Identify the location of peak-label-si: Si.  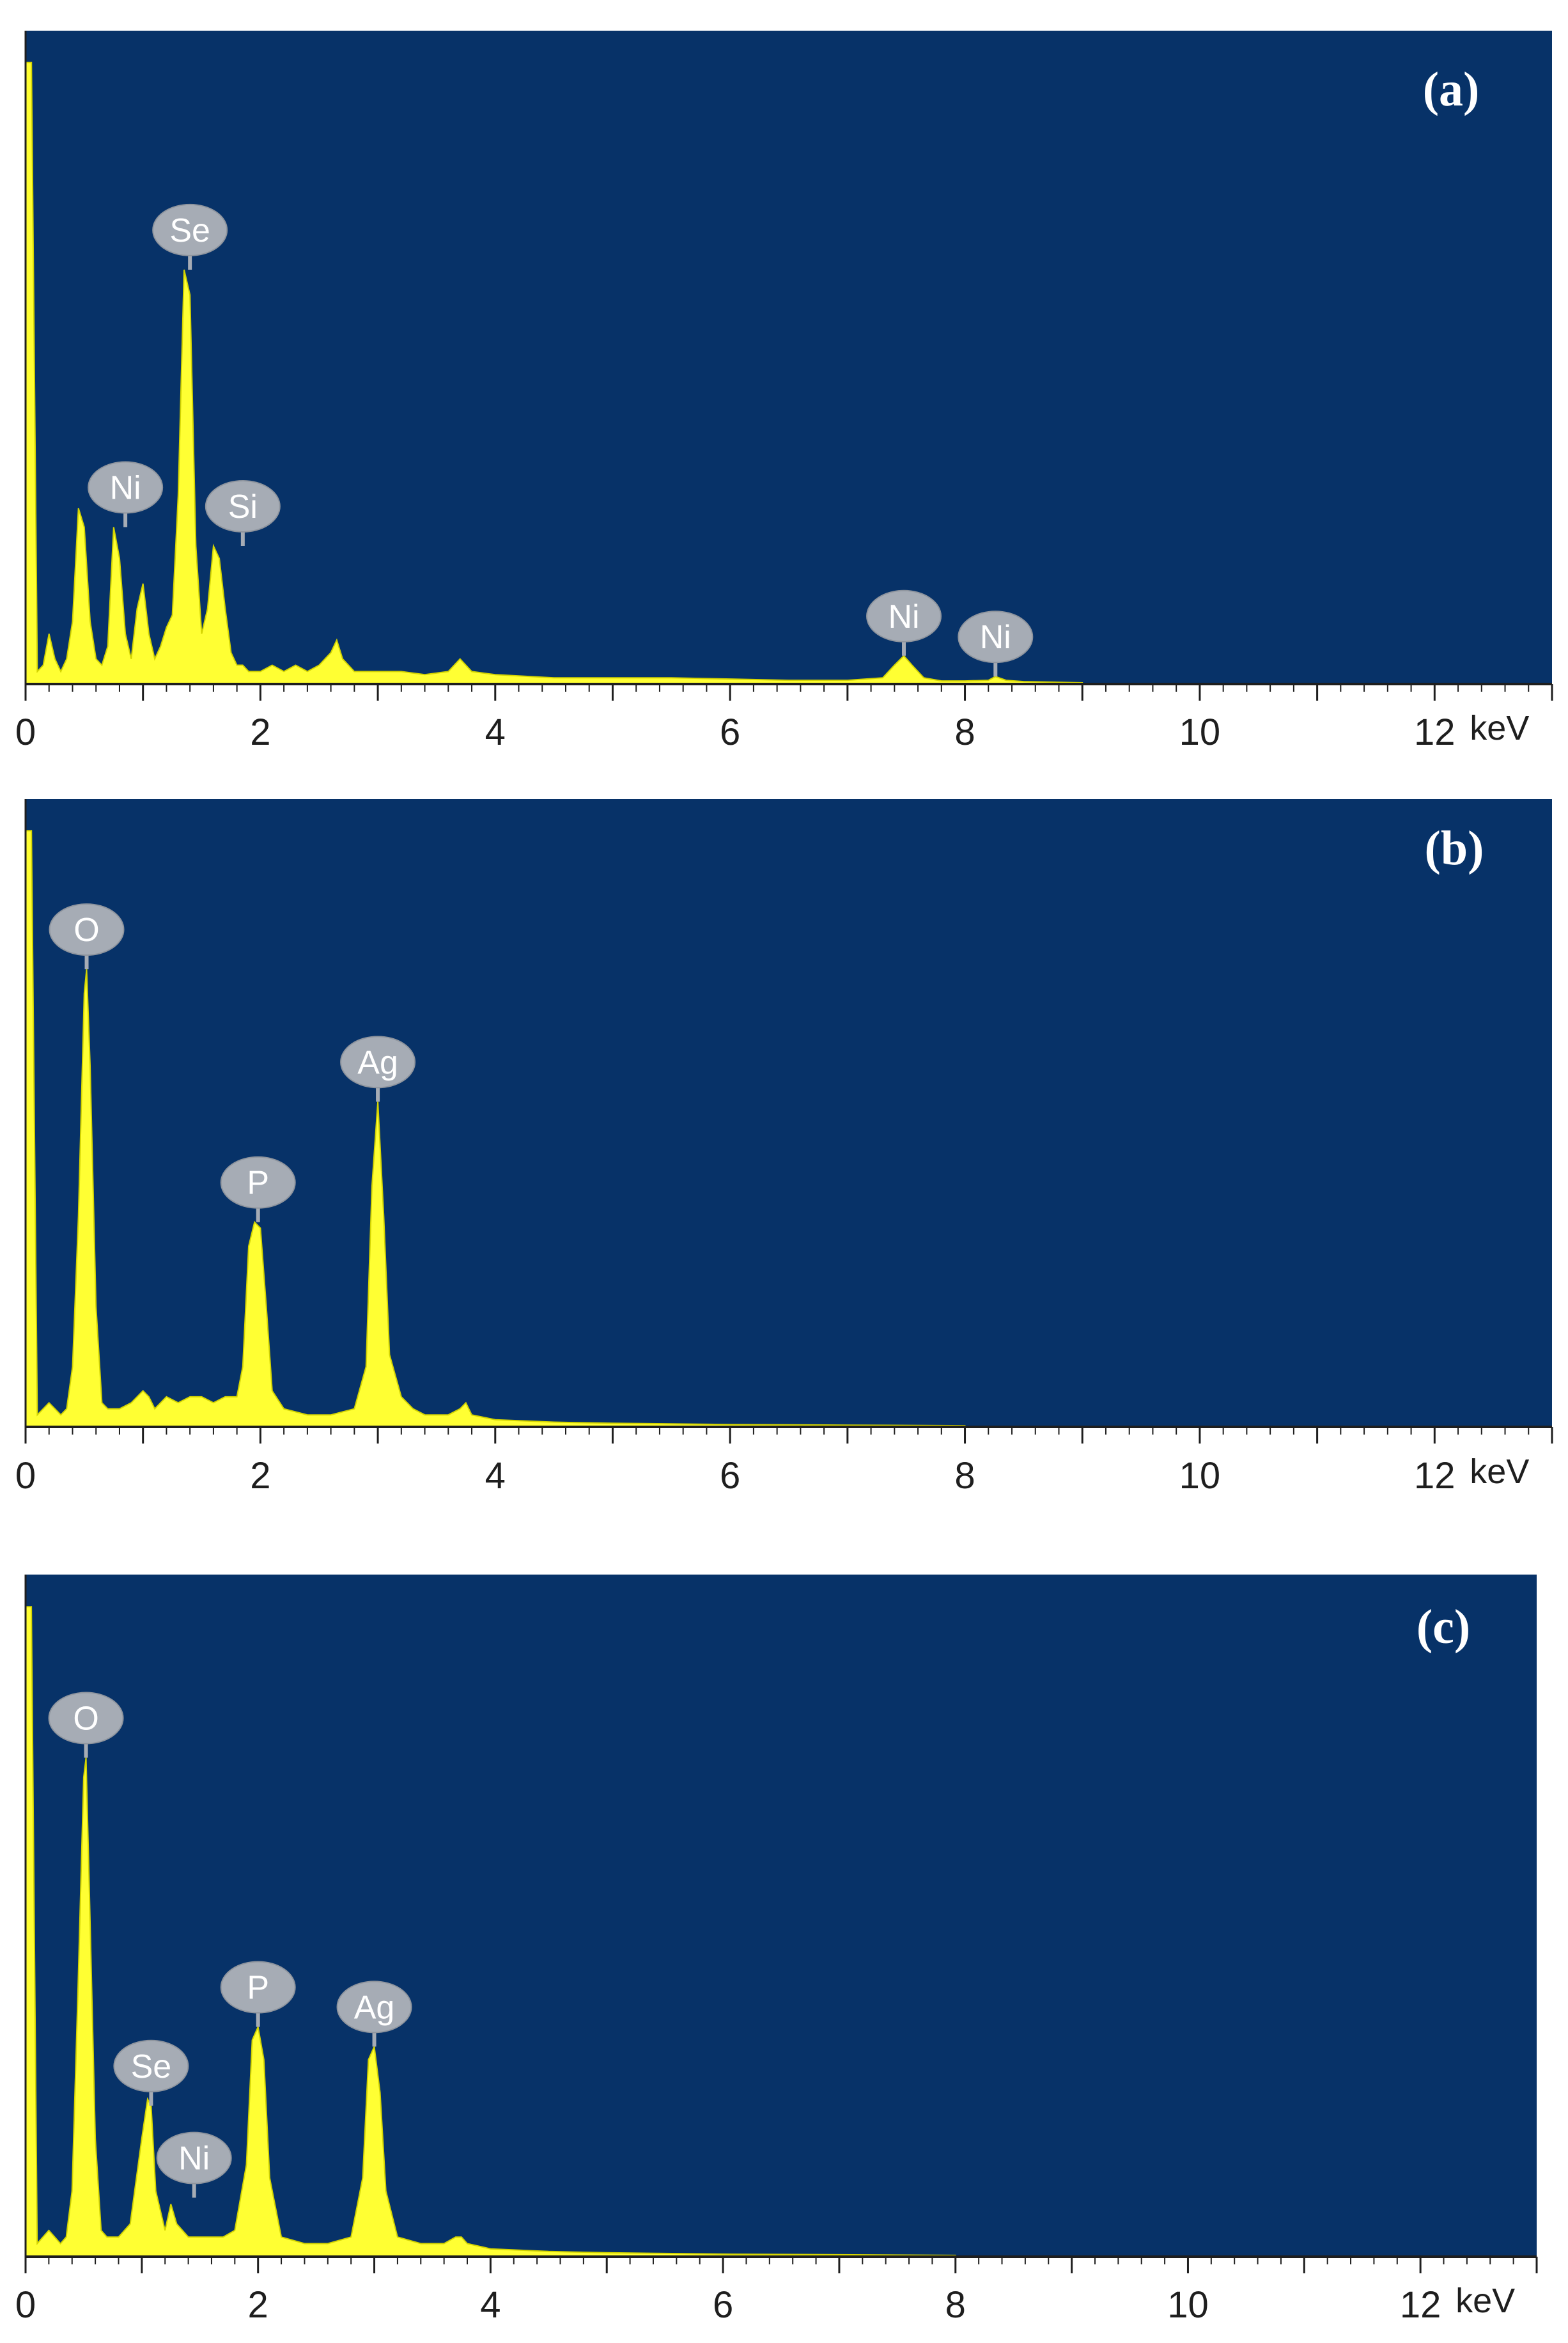
(243, 512).